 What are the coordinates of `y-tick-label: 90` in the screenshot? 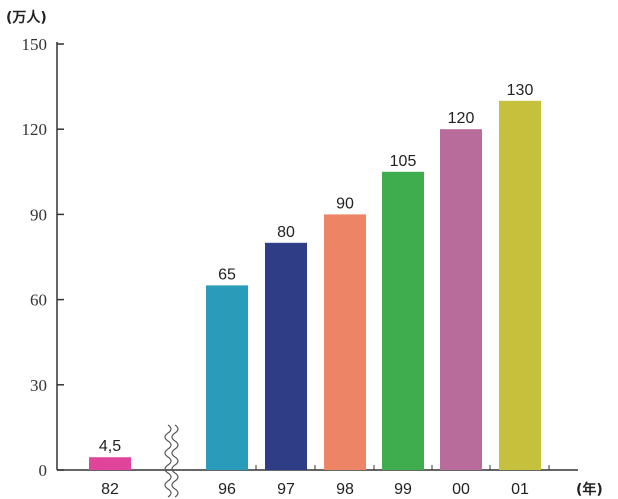 It's located at (38, 214).